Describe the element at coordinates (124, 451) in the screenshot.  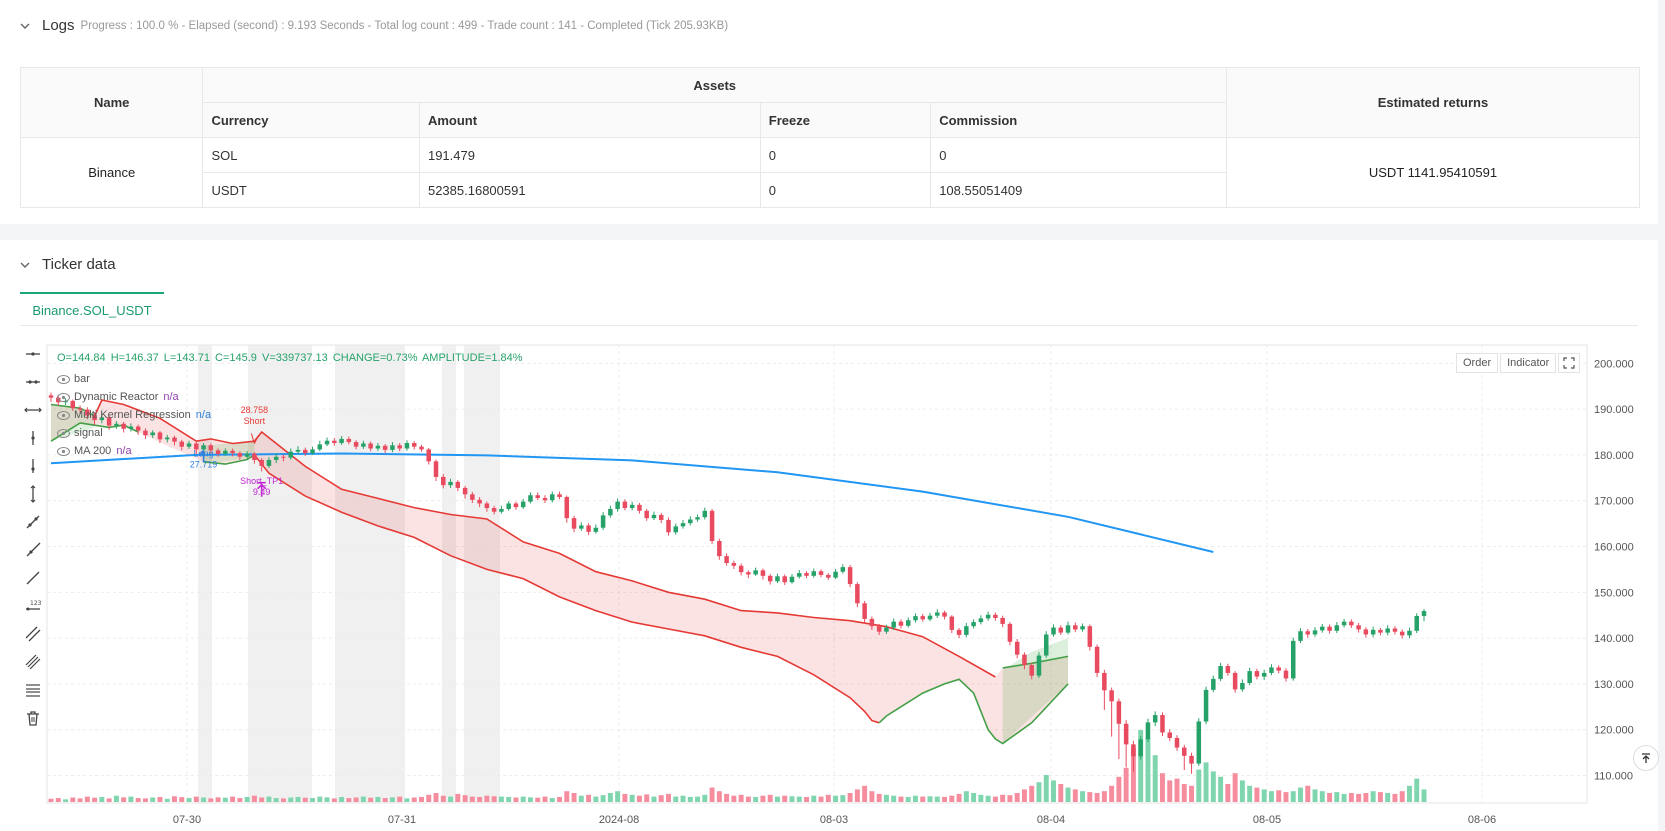
I see `legend-value: n/a` at that location.